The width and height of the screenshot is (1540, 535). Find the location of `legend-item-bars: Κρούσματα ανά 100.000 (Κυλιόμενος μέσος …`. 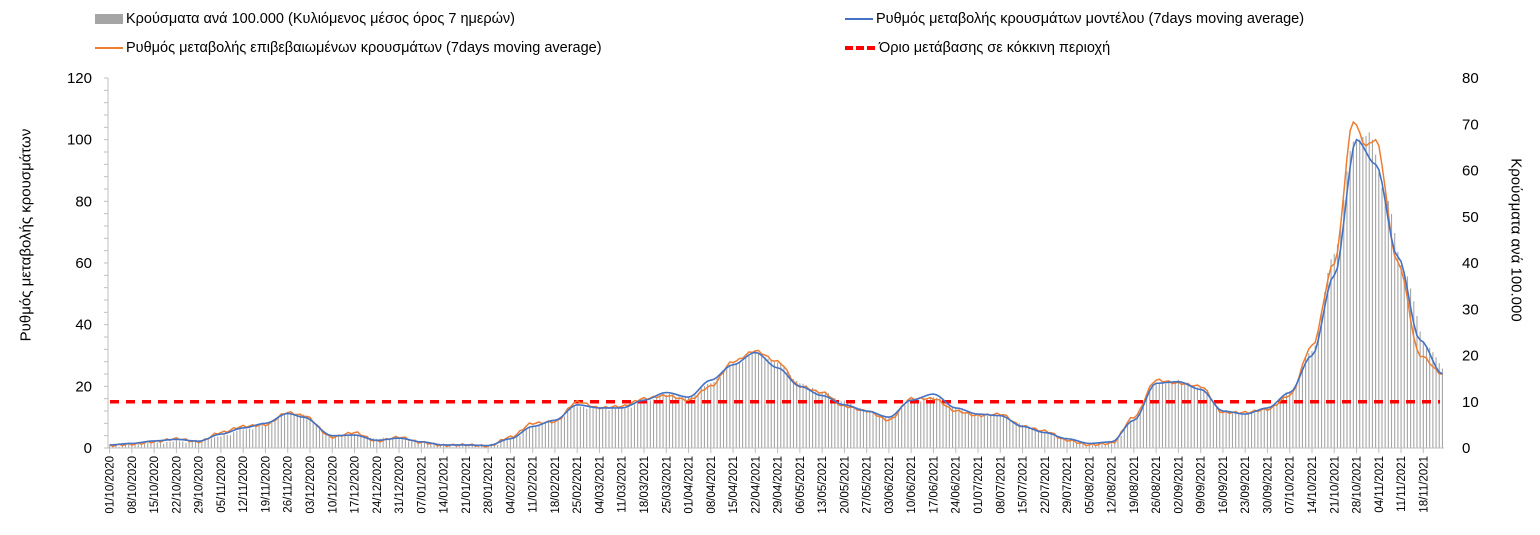

legend-item-bars: Κρούσματα ανά 100.000 (Κυλιόμενος μέσος … is located at coordinates (305, 19).